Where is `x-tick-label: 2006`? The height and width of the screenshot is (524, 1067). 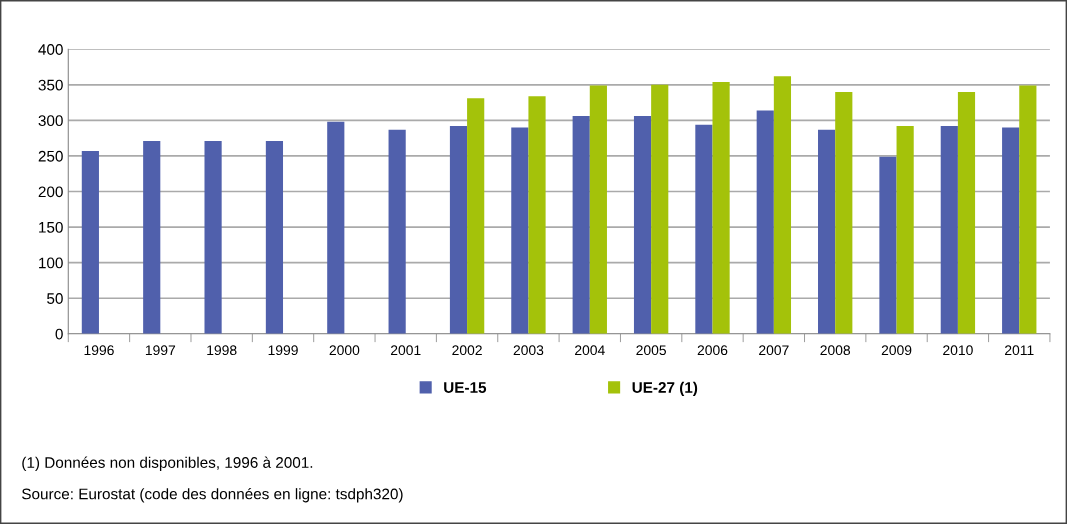 x-tick-label: 2006 is located at coordinates (712, 350).